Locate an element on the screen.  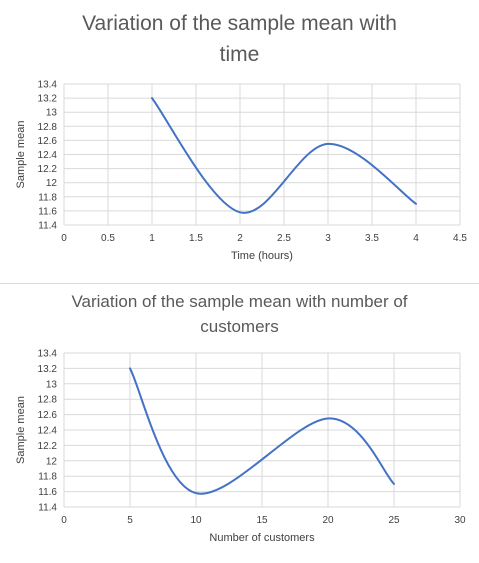
x-tick-label: 10 is located at coordinates (196, 520).